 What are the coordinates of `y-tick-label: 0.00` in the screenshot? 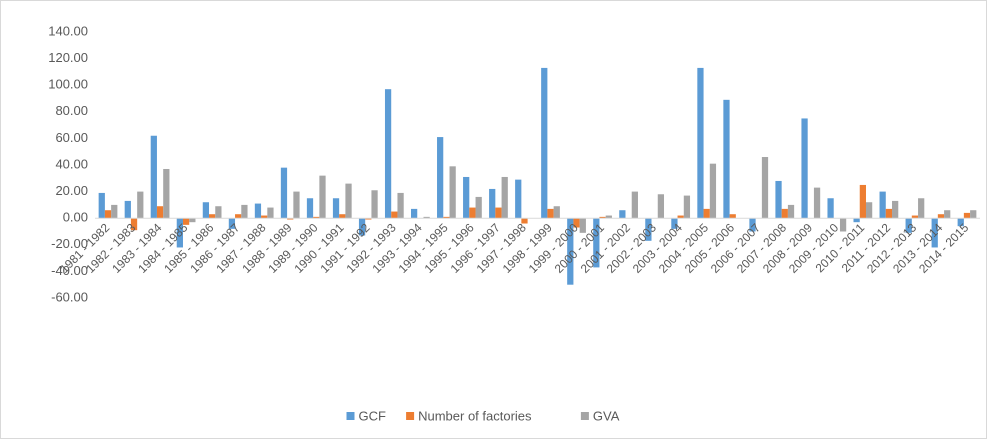 It's located at (75, 217).